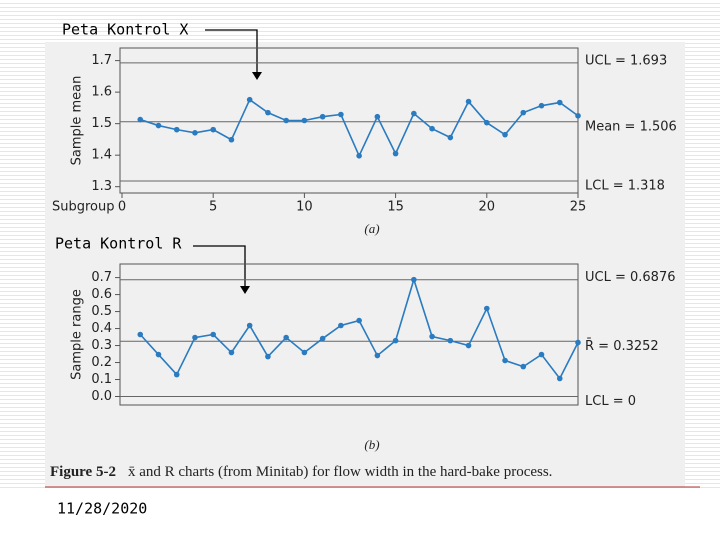 The image size is (720, 540). What do you see at coordinates (77, 334) in the screenshot?
I see `y-axis-label: Sample range` at bounding box center [77, 334].